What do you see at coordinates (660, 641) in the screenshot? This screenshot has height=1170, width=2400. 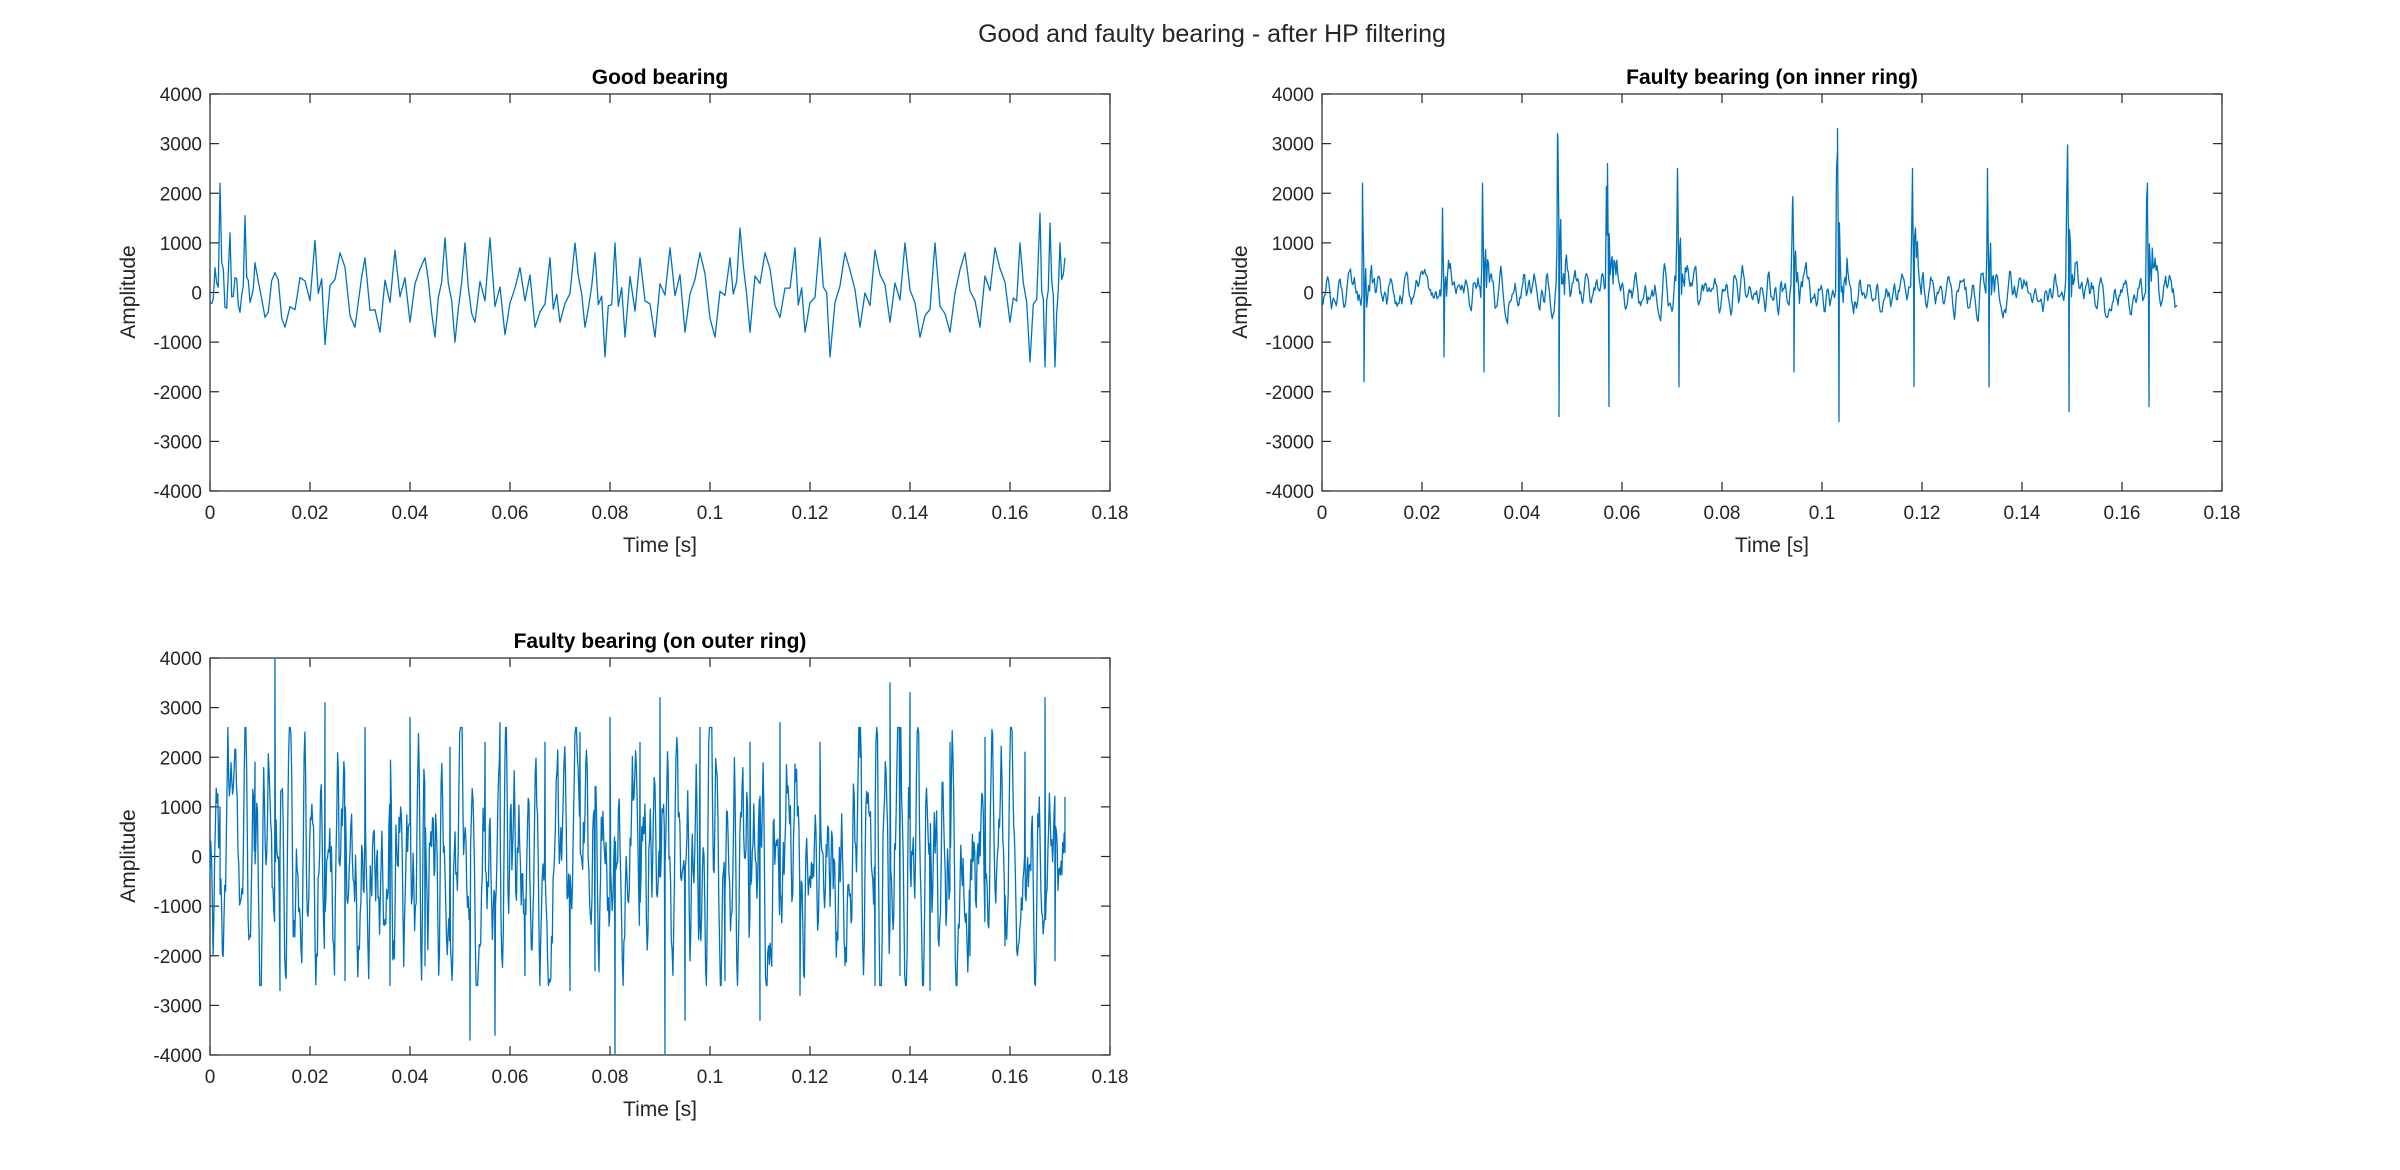 I see `axes-title: Faulty bearing (on outer ring)` at bounding box center [660, 641].